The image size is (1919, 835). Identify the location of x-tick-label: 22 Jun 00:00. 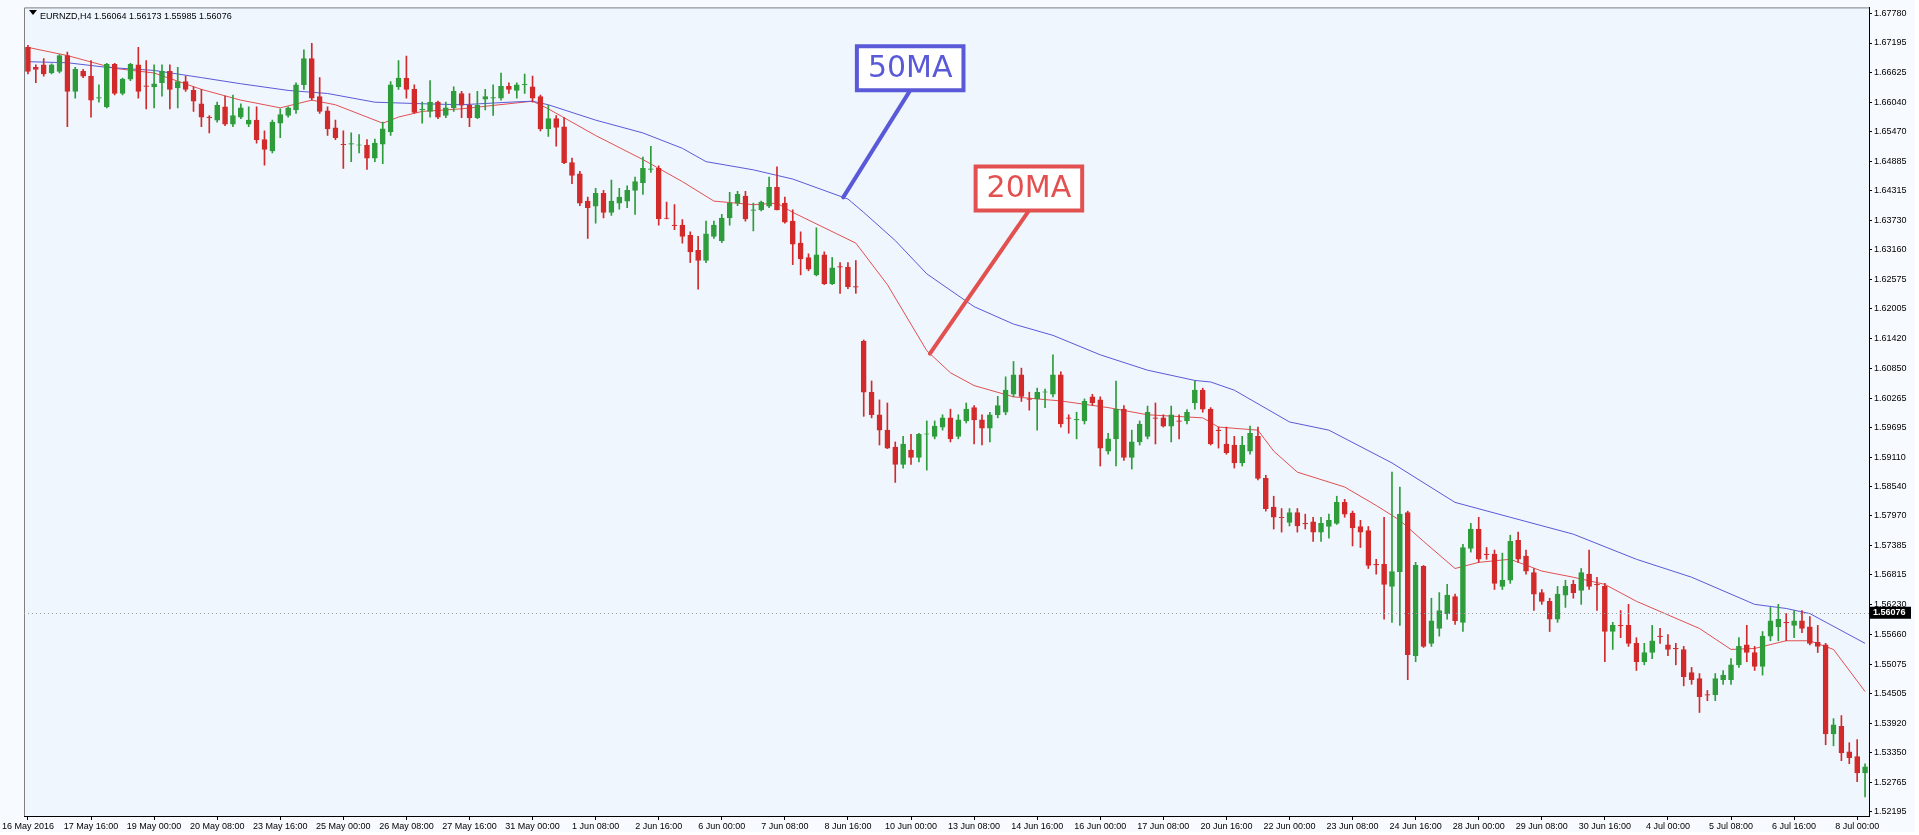
(1289, 825).